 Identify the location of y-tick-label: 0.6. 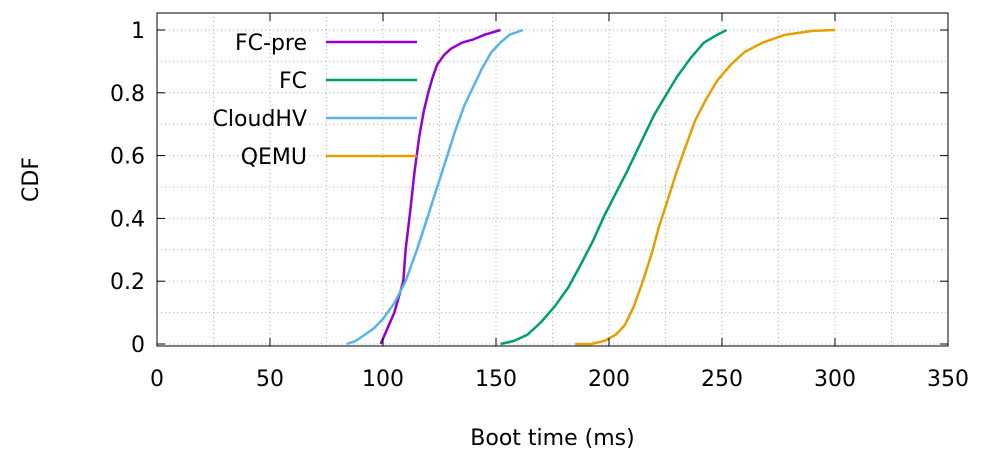
(127, 157).